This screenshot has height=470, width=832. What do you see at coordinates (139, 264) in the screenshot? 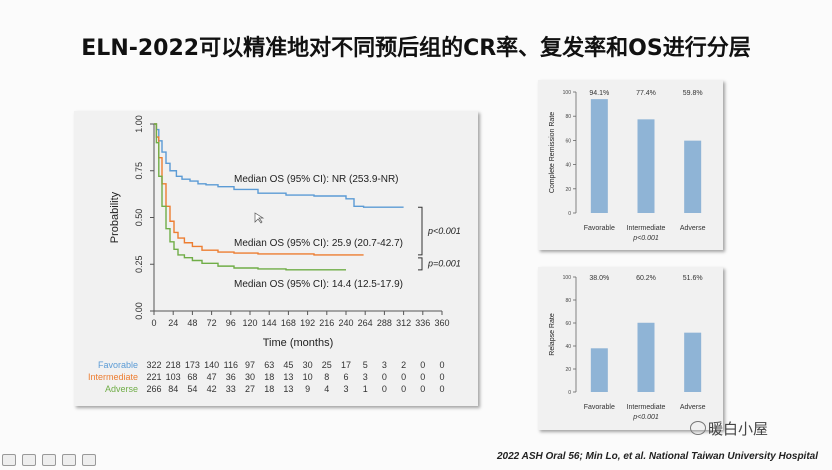
I see `km-y-tick-label: 0.25` at bounding box center [139, 264].